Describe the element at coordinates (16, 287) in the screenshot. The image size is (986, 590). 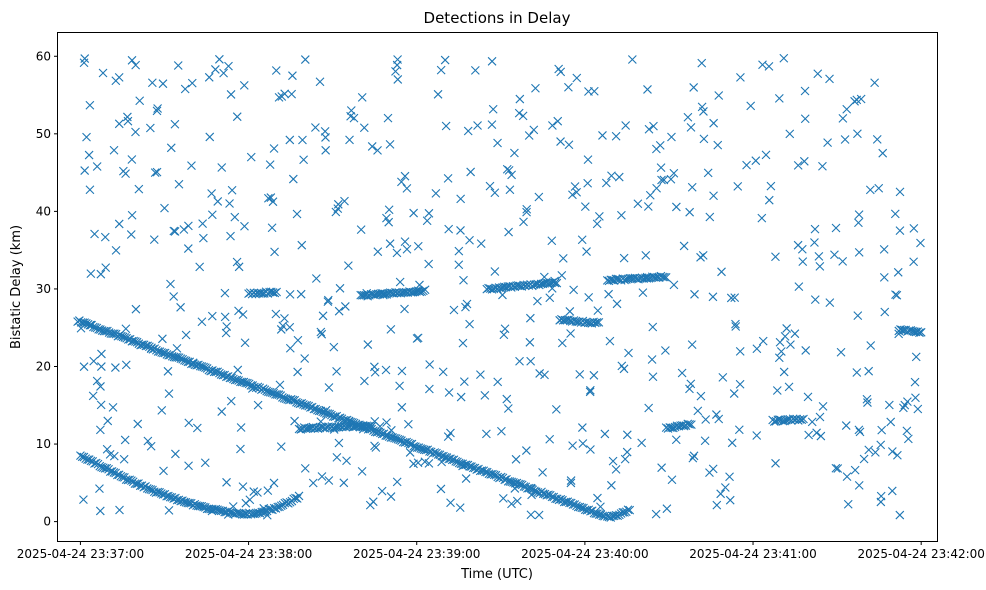
I see `y-axis-label: Bistatic Delay (km)` at that location.